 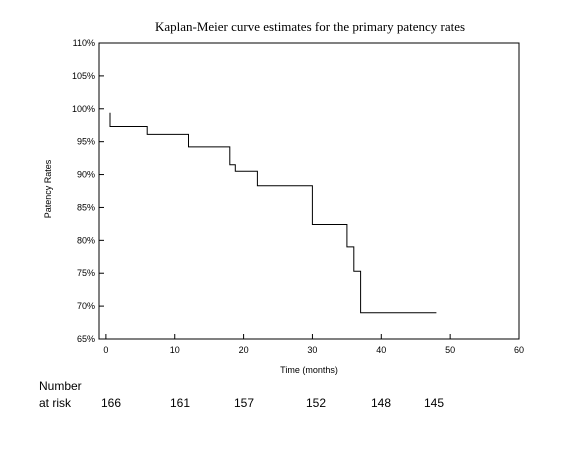 I want to click on y-tick-label: 110%, so click(x=84, y=43).